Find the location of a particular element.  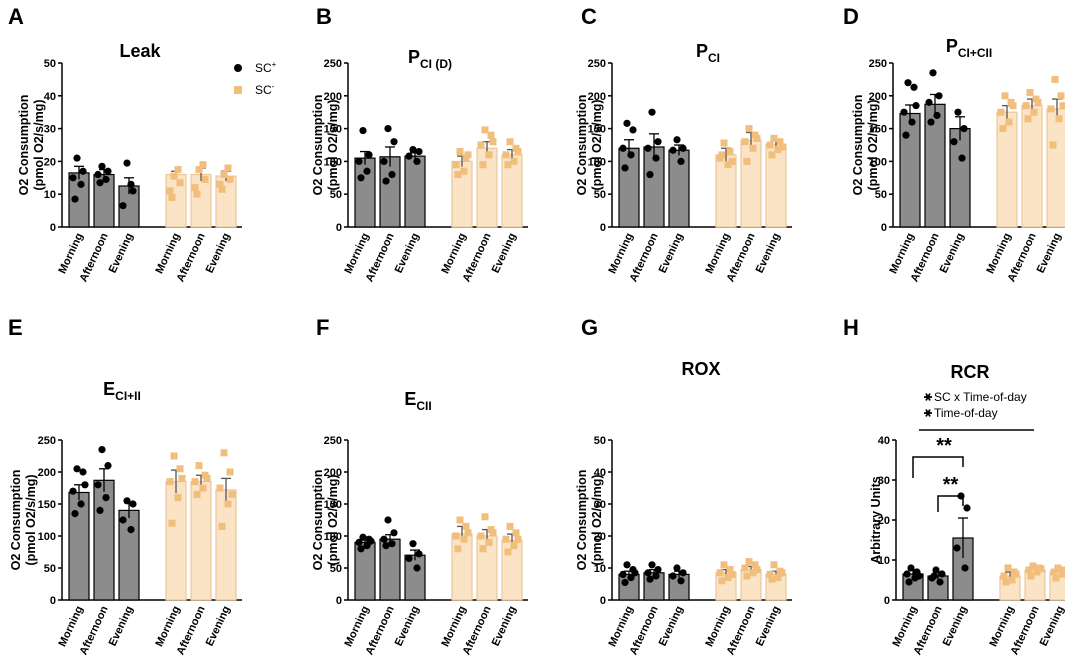

y-axis-label: Arbitrary Units is located at coordinates (876, 520).